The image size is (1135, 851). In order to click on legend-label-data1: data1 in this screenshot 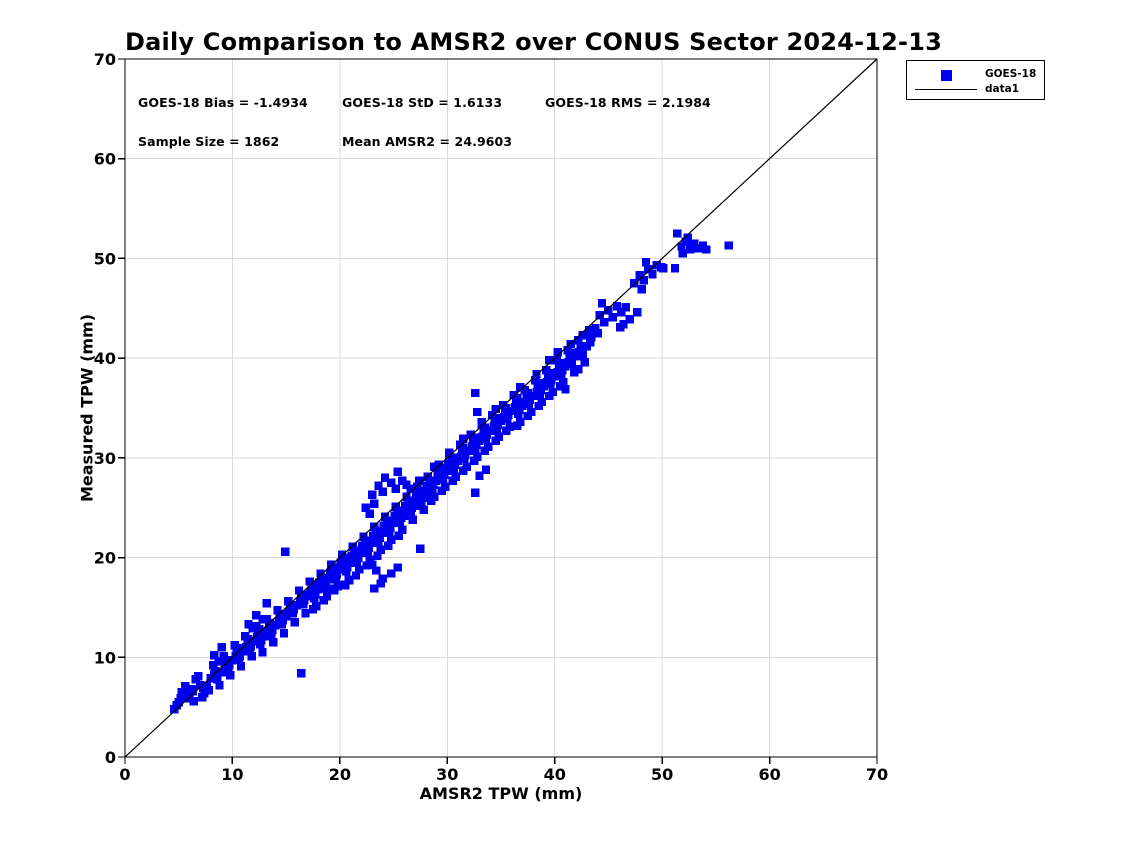, I will do `click(1002, 89)`.